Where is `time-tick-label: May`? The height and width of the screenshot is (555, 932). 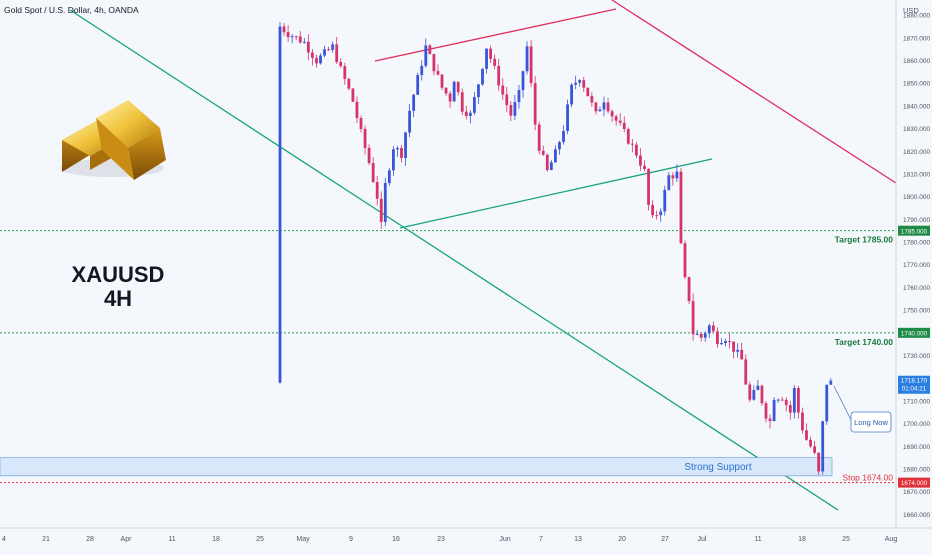
time-tick-label: May is located at coordinates (303, 539).